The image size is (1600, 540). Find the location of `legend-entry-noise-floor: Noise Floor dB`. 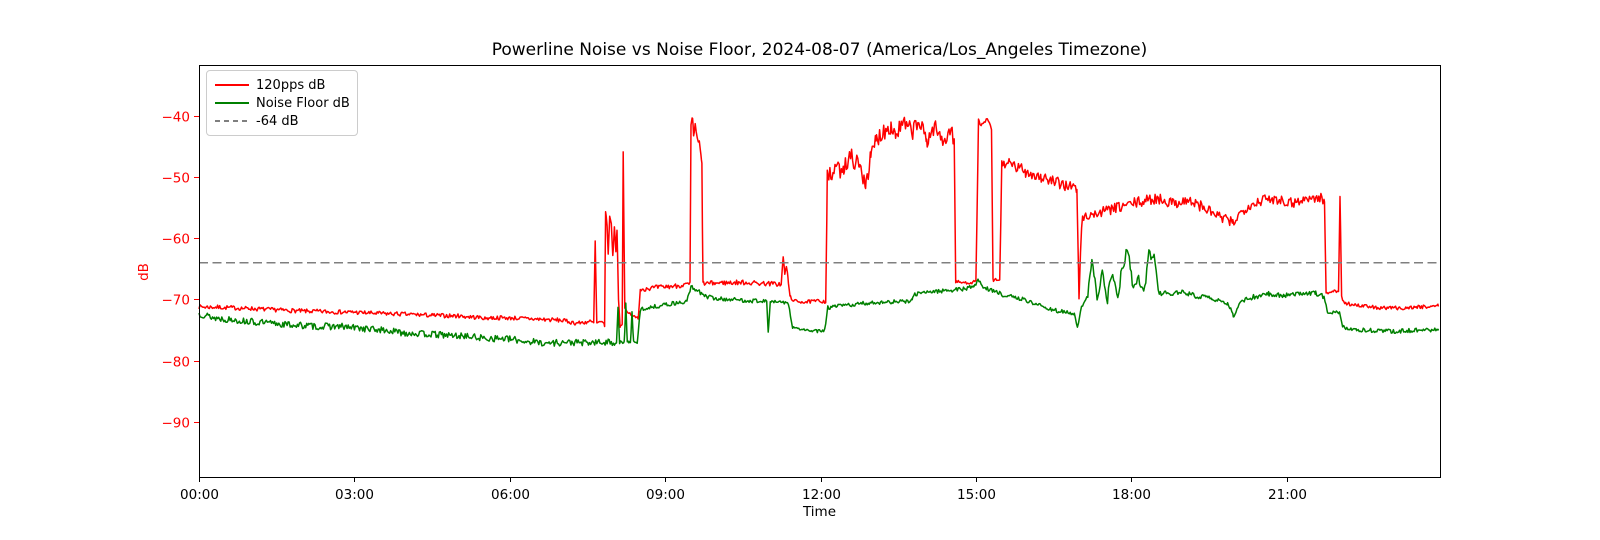

legend-entry-noise-floor: Noise Floor dB is located at coordinates (282, 103).